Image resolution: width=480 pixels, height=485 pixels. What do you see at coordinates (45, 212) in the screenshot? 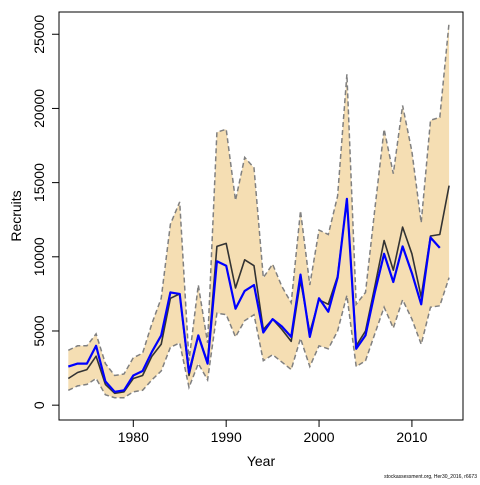
I see `y-axis: 0 5000 10000 15000 20000 25000` at bounding box center [45, 212].